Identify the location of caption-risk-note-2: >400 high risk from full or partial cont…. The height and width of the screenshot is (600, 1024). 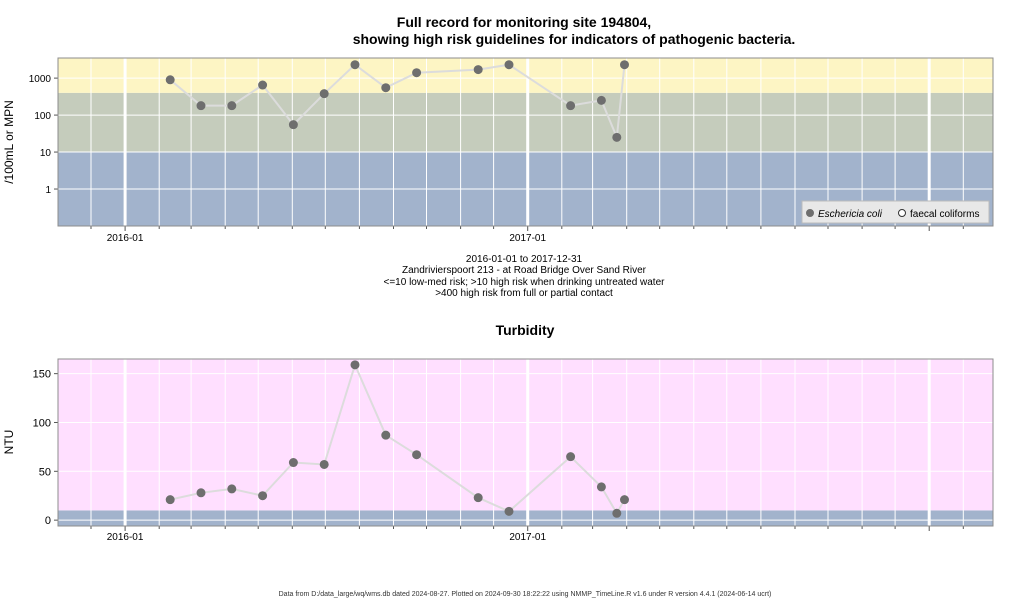
(524, 293).